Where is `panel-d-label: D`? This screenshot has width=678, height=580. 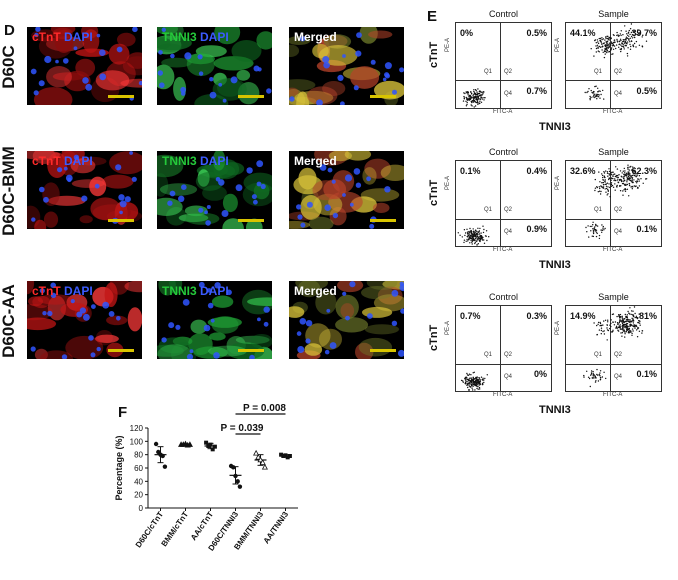
panel-d-label: D is located at coordinates (9, 30).